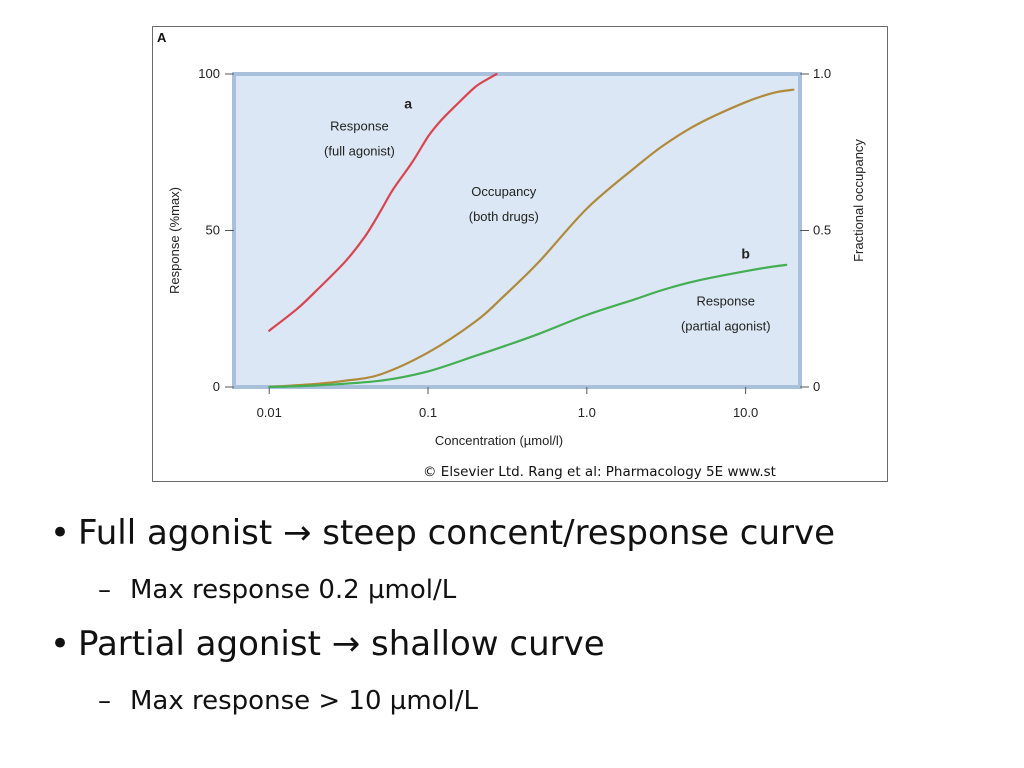  Describe the element at coordinates (726, 326) in the screenshot. I see `annotation-text: (partial agonist)` at that location.